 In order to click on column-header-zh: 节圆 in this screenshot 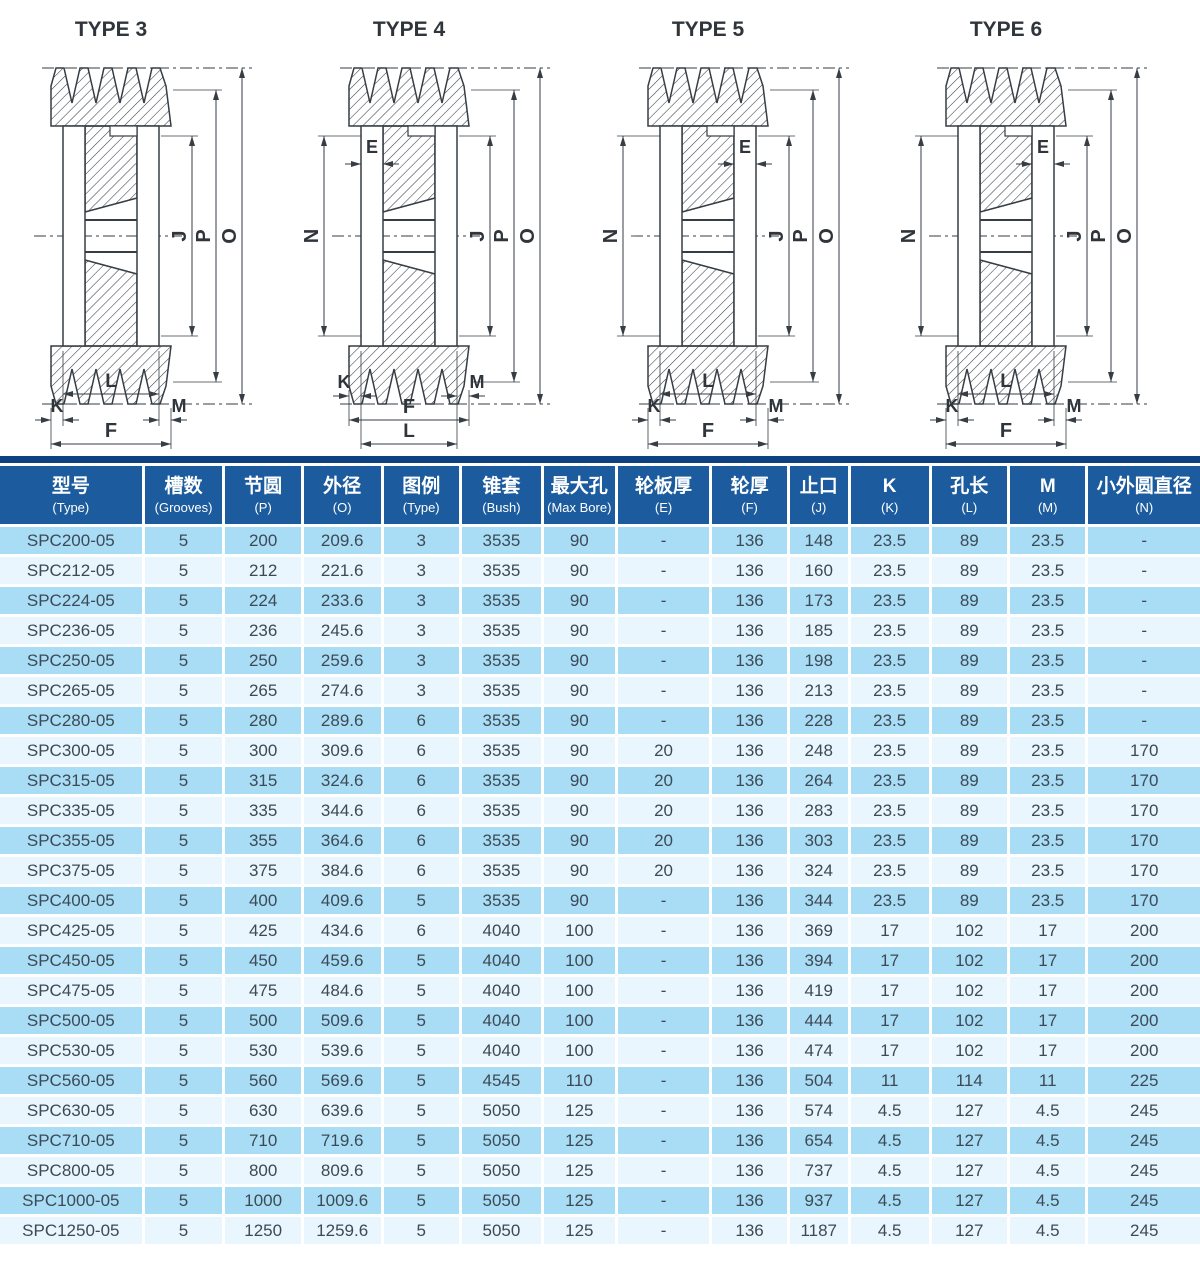, I will do `click(263, 486)`.